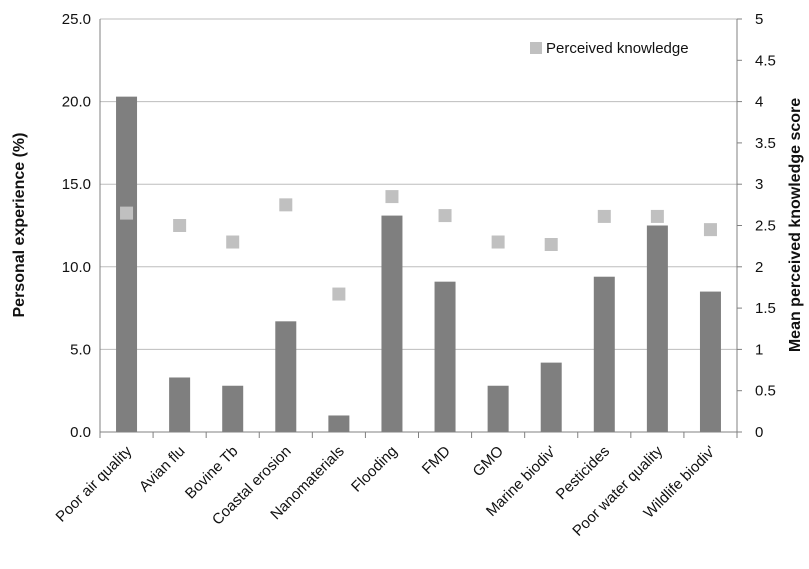 The width and height of the screenshot is (809, 569). What do you see at coordinates (19, 225) in the screenshot?
I see `y-axis-title: Personal experience (%)` at bounding box center [19, 225].